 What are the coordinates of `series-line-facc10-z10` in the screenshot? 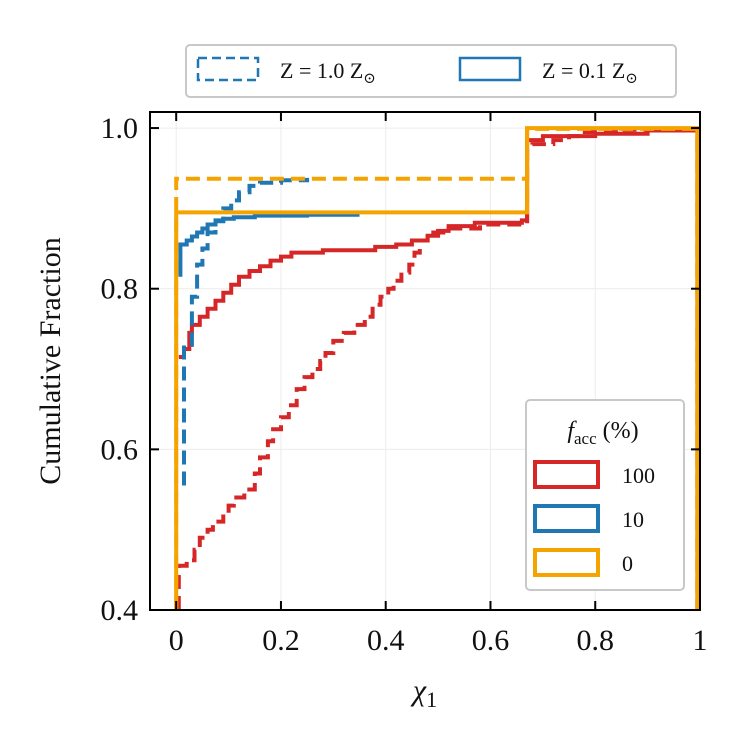 It's located at (246, 331).